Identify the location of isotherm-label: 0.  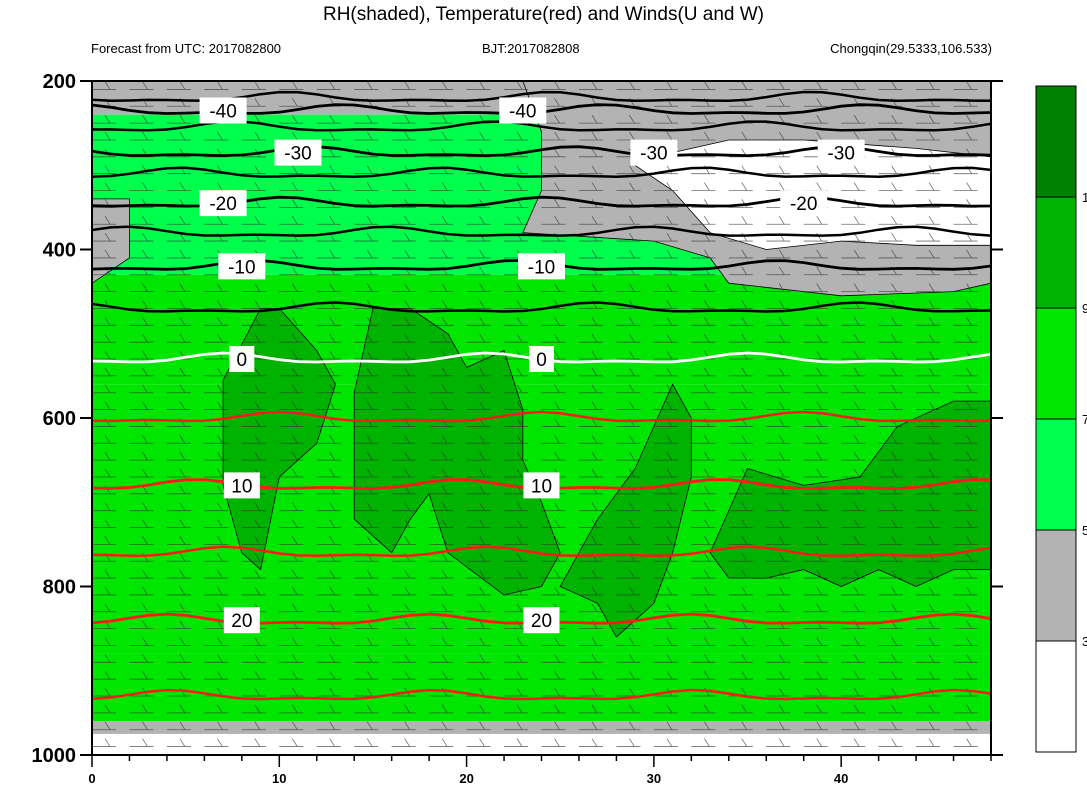
(242, 360).